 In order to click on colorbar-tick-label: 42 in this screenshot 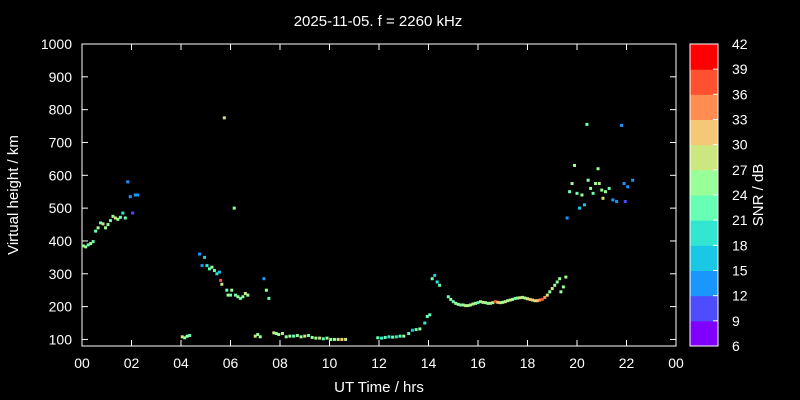, I will do `click(740, 44)`.